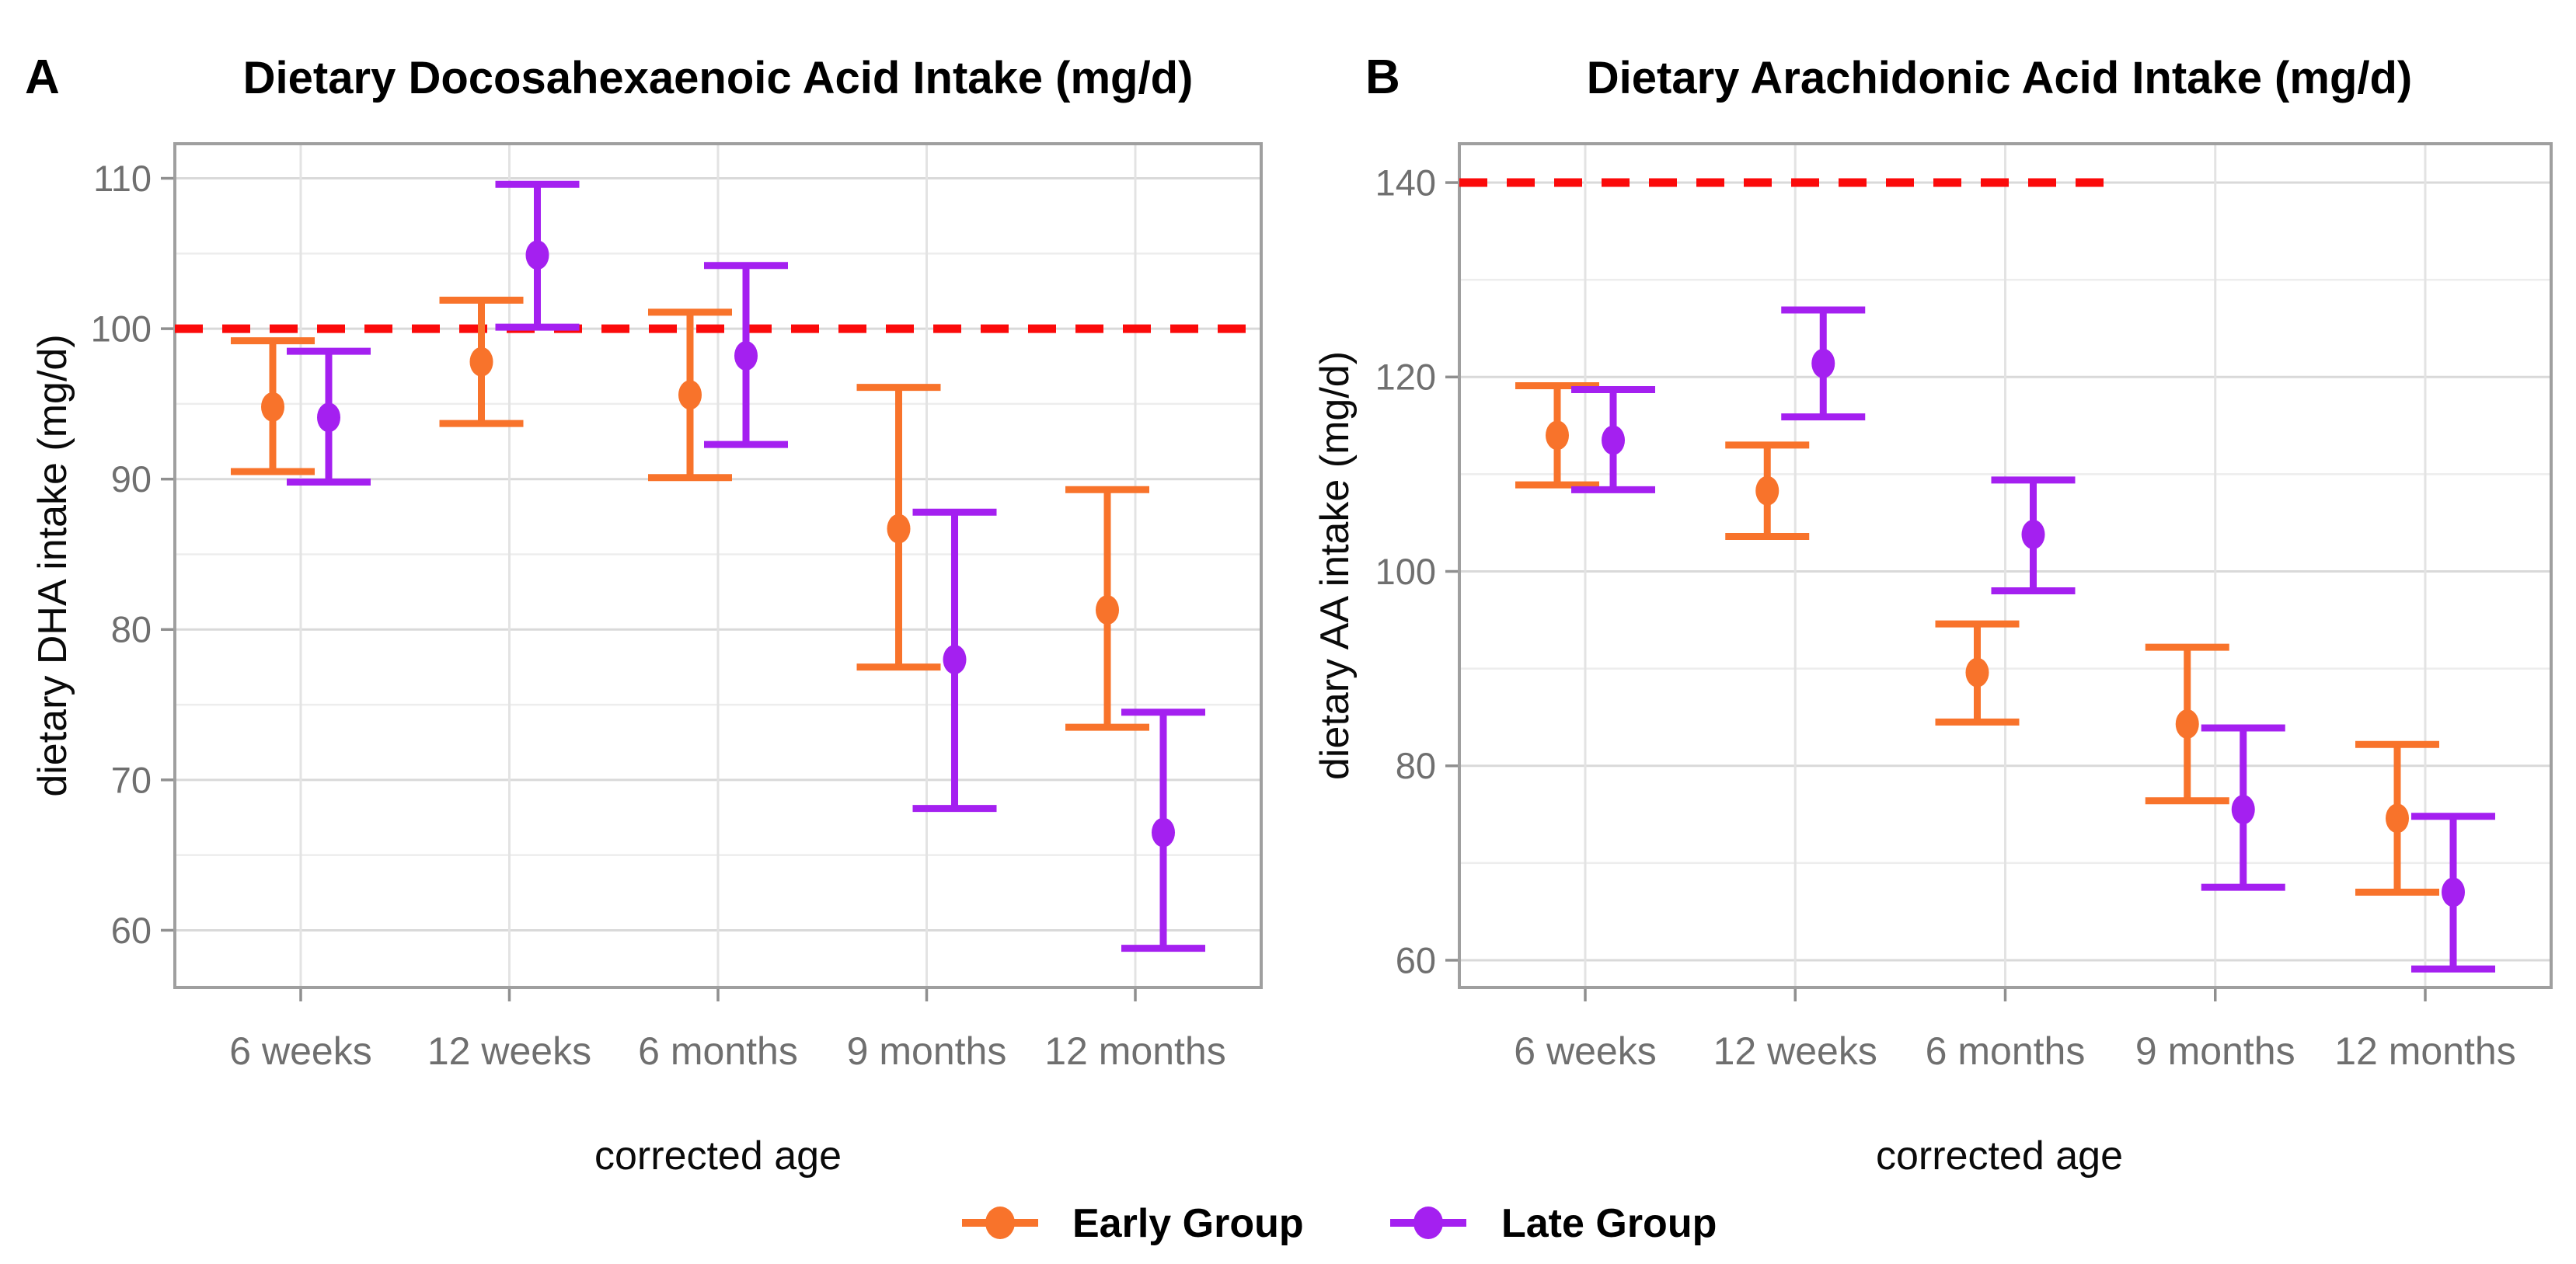 This screenshot has height=1264, width=2576. What do you see at coordinates (1339, 1224) in the screenshot?
I see `legend: Early Group Late Group` at bounding box center [1339, 1224].